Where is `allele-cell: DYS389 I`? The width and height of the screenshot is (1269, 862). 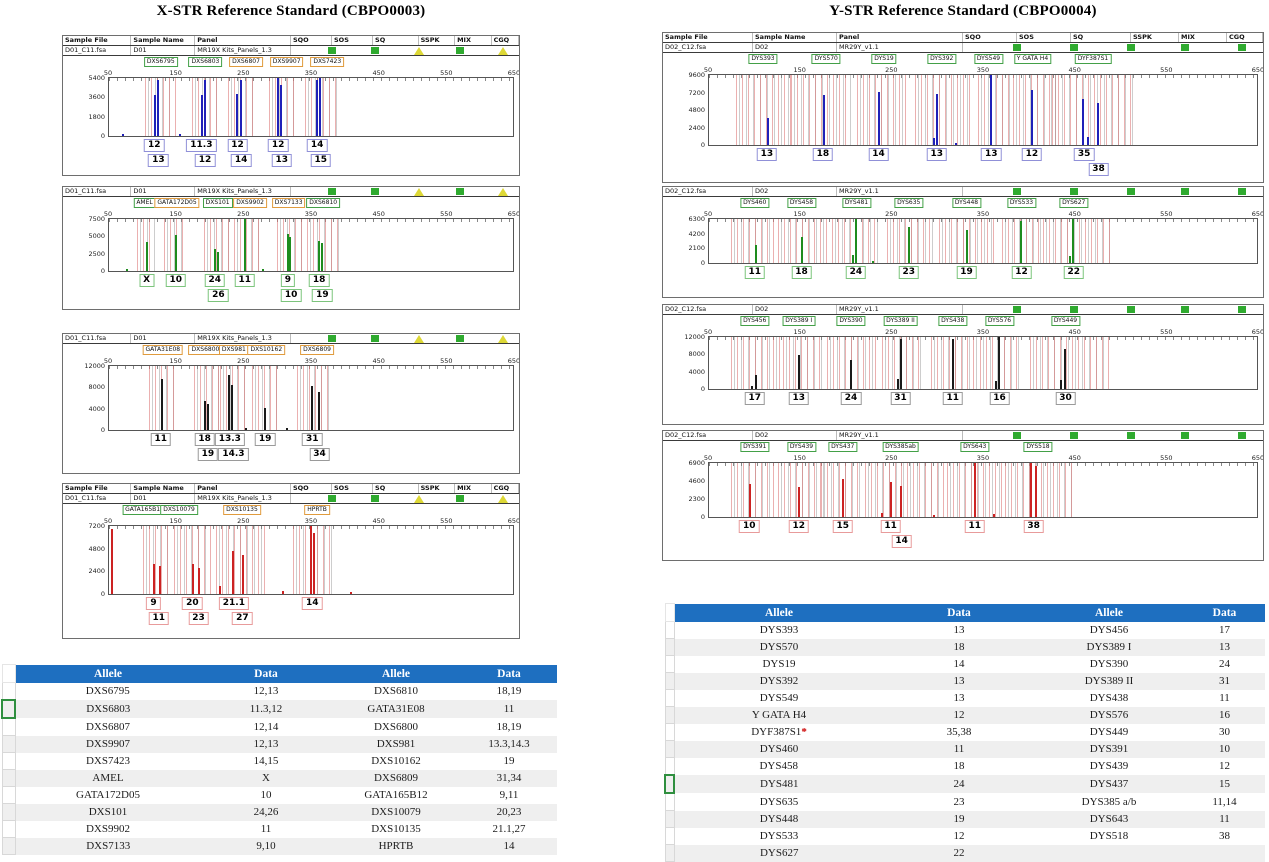
allele-cell: DYS389 I is located at coordinates (1109, 647).